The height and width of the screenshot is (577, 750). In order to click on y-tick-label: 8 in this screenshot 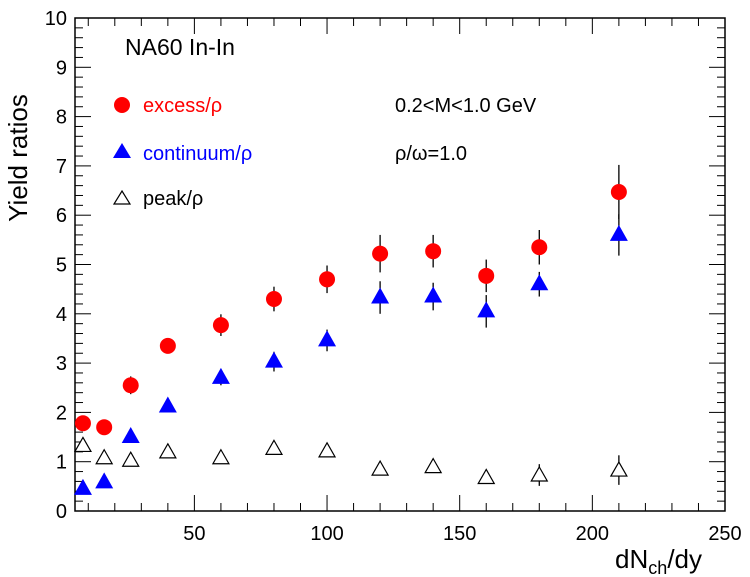, I will do `click(61, 118)`.